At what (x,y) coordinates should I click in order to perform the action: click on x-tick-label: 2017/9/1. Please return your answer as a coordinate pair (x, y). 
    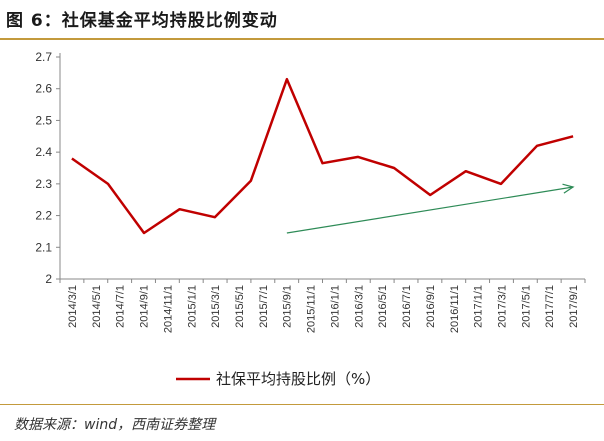
    Looking at the image, I should click on (574, 306).